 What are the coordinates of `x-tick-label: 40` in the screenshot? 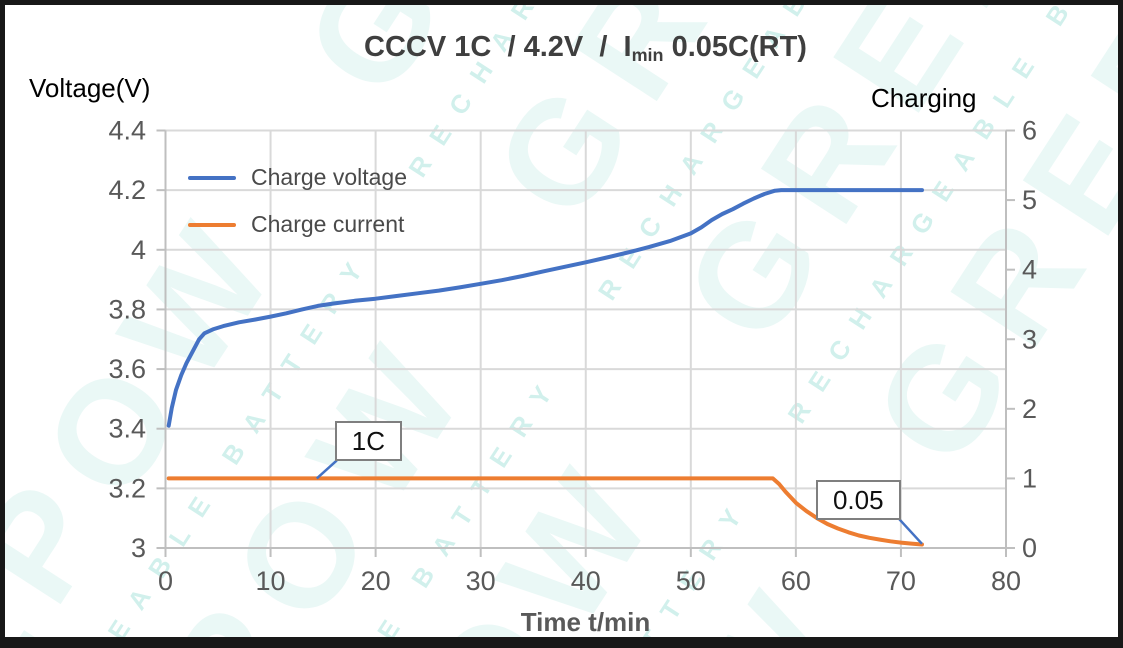 It's located at (586, 581).